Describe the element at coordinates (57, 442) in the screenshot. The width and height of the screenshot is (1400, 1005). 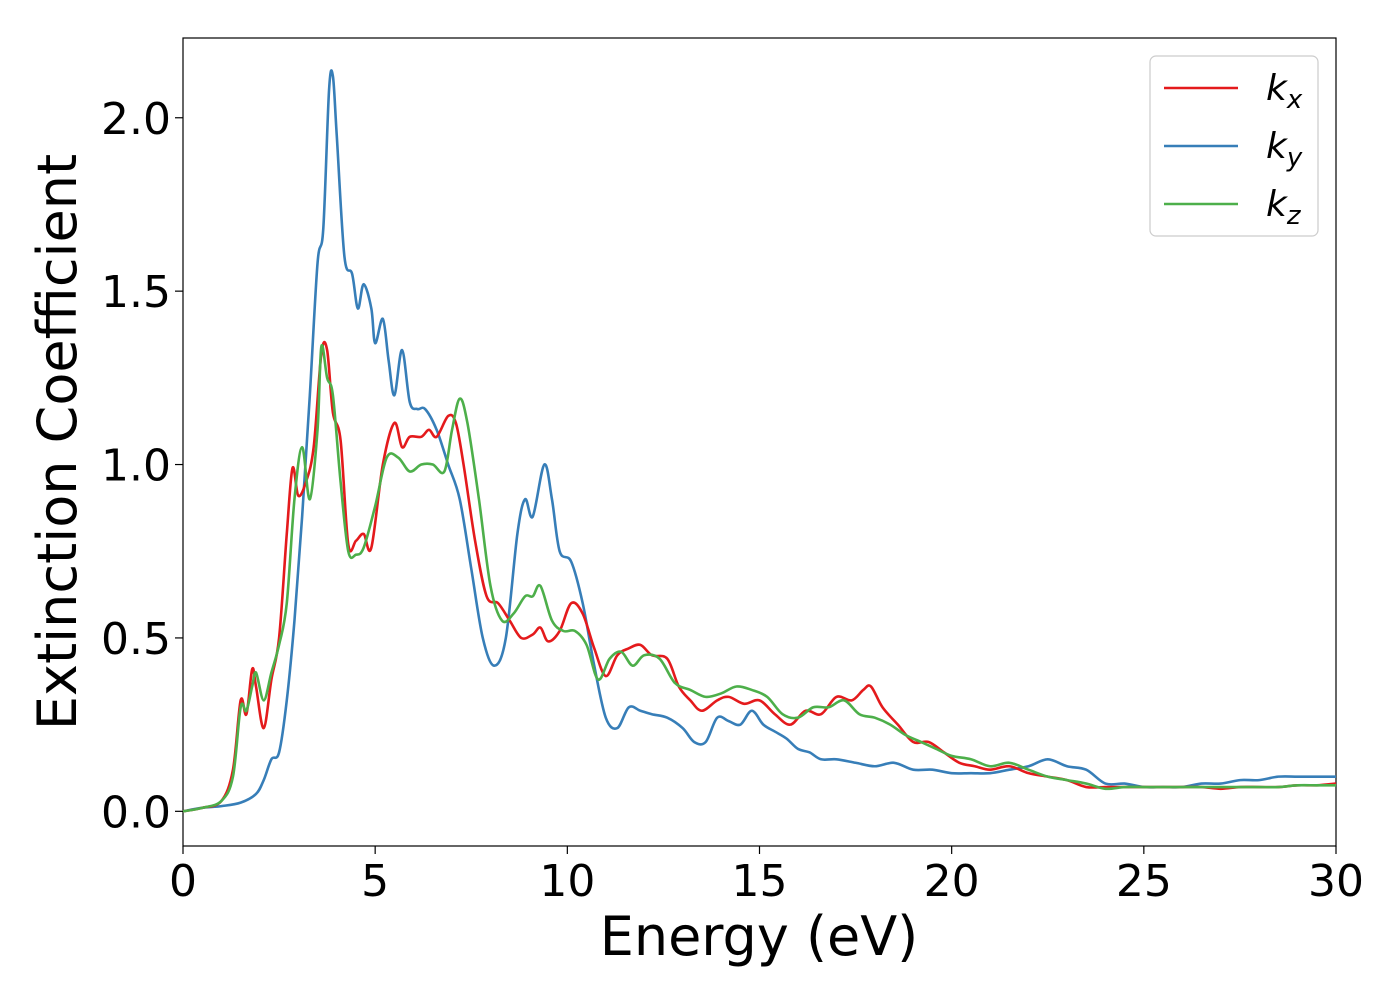
I see `y-axis-title: Extinction Coefficient` at that location.